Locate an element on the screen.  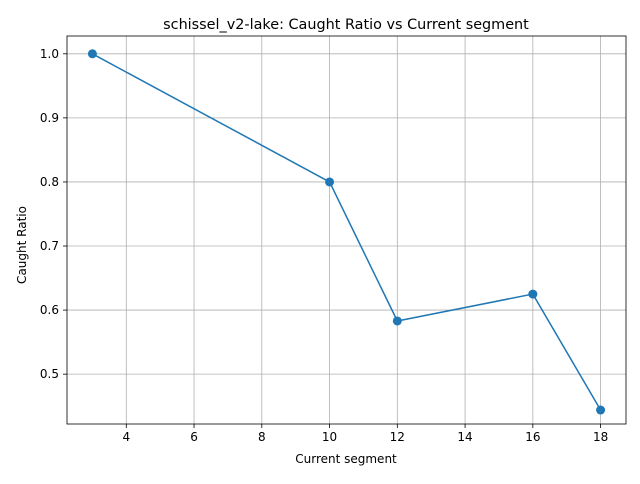
y-axis-label: Caught Ratio is located at coordinates (22, 245).